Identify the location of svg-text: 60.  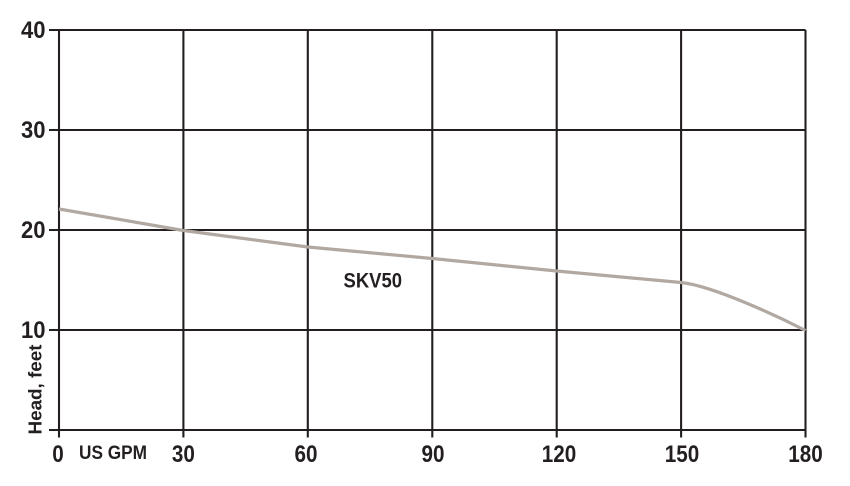
(306, 454).